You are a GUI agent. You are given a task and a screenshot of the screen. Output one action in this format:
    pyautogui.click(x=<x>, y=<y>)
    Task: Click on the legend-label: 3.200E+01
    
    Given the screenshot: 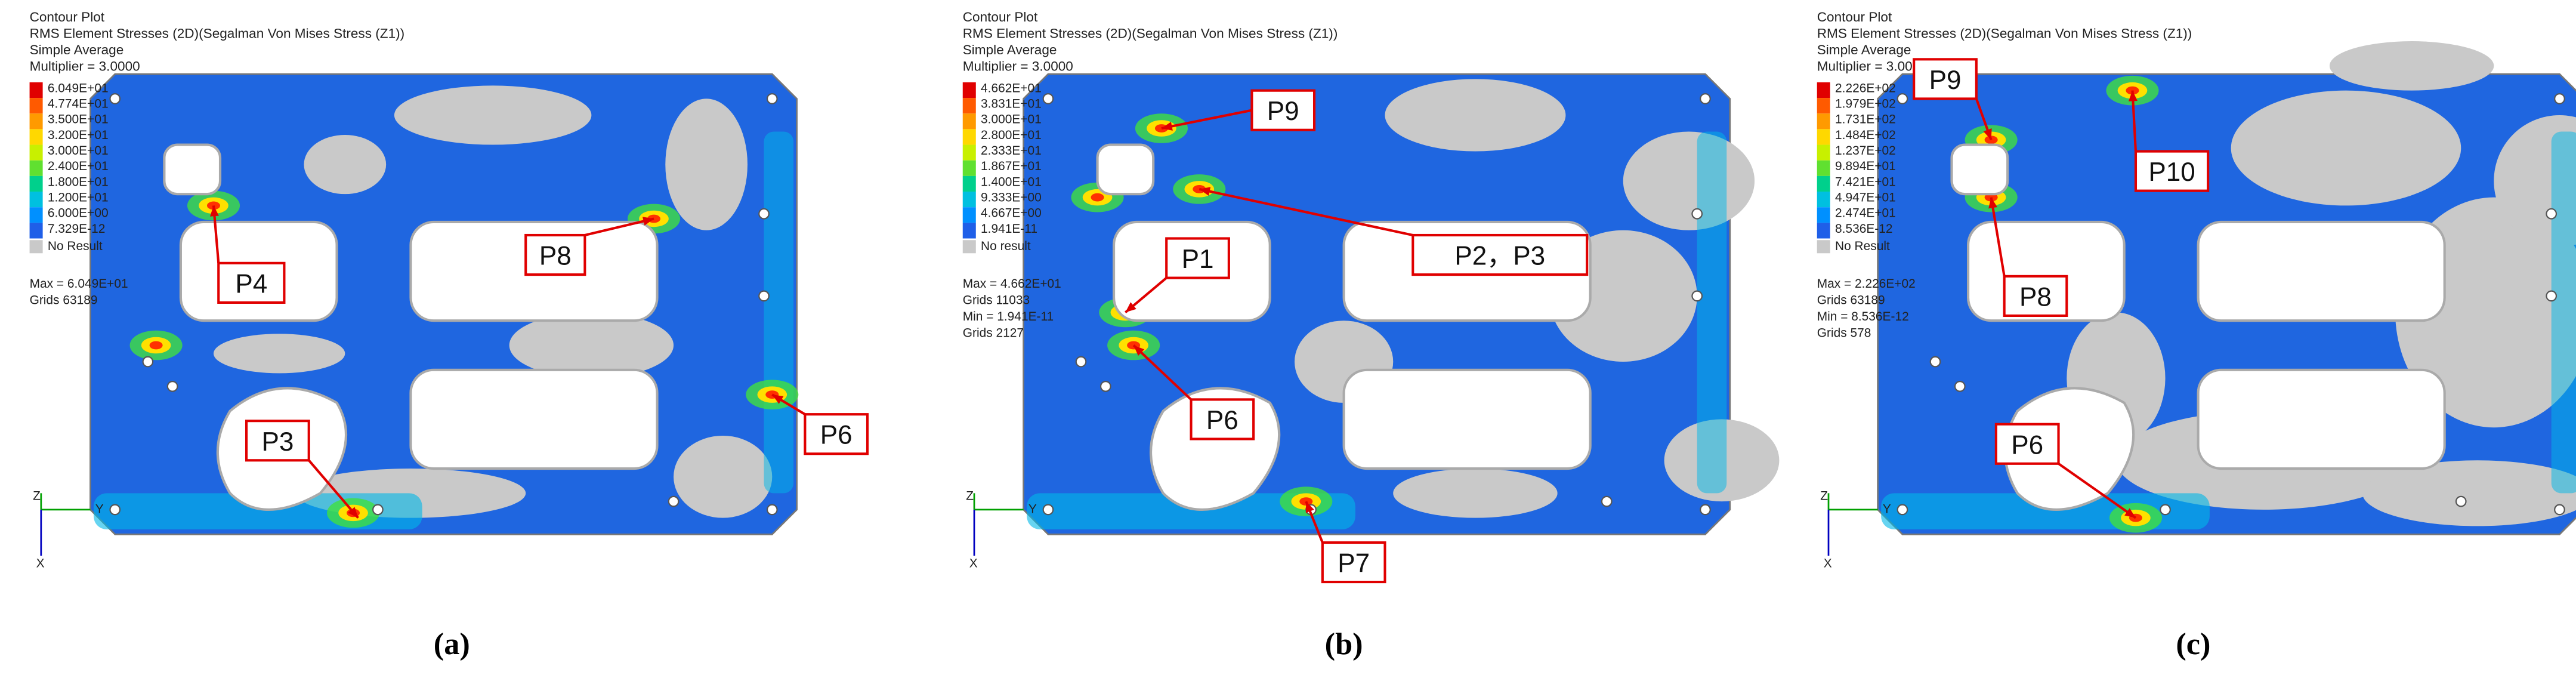 What is the action you would take?
    pyautogui.click(x=78, y=135)
    